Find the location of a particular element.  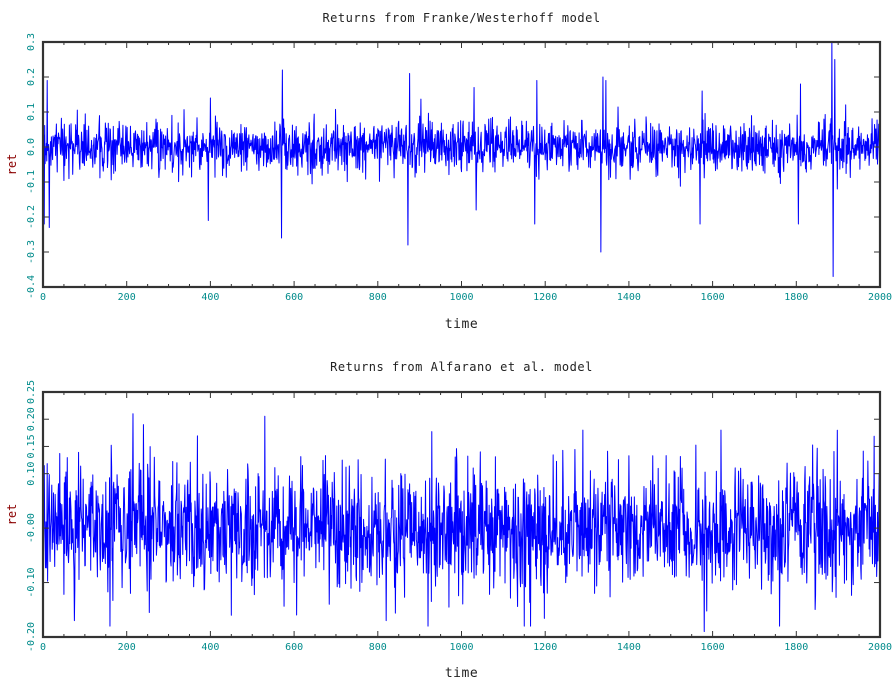

chart-title: Returns from Alfarano et al. model is located at coordinates (461, 367).